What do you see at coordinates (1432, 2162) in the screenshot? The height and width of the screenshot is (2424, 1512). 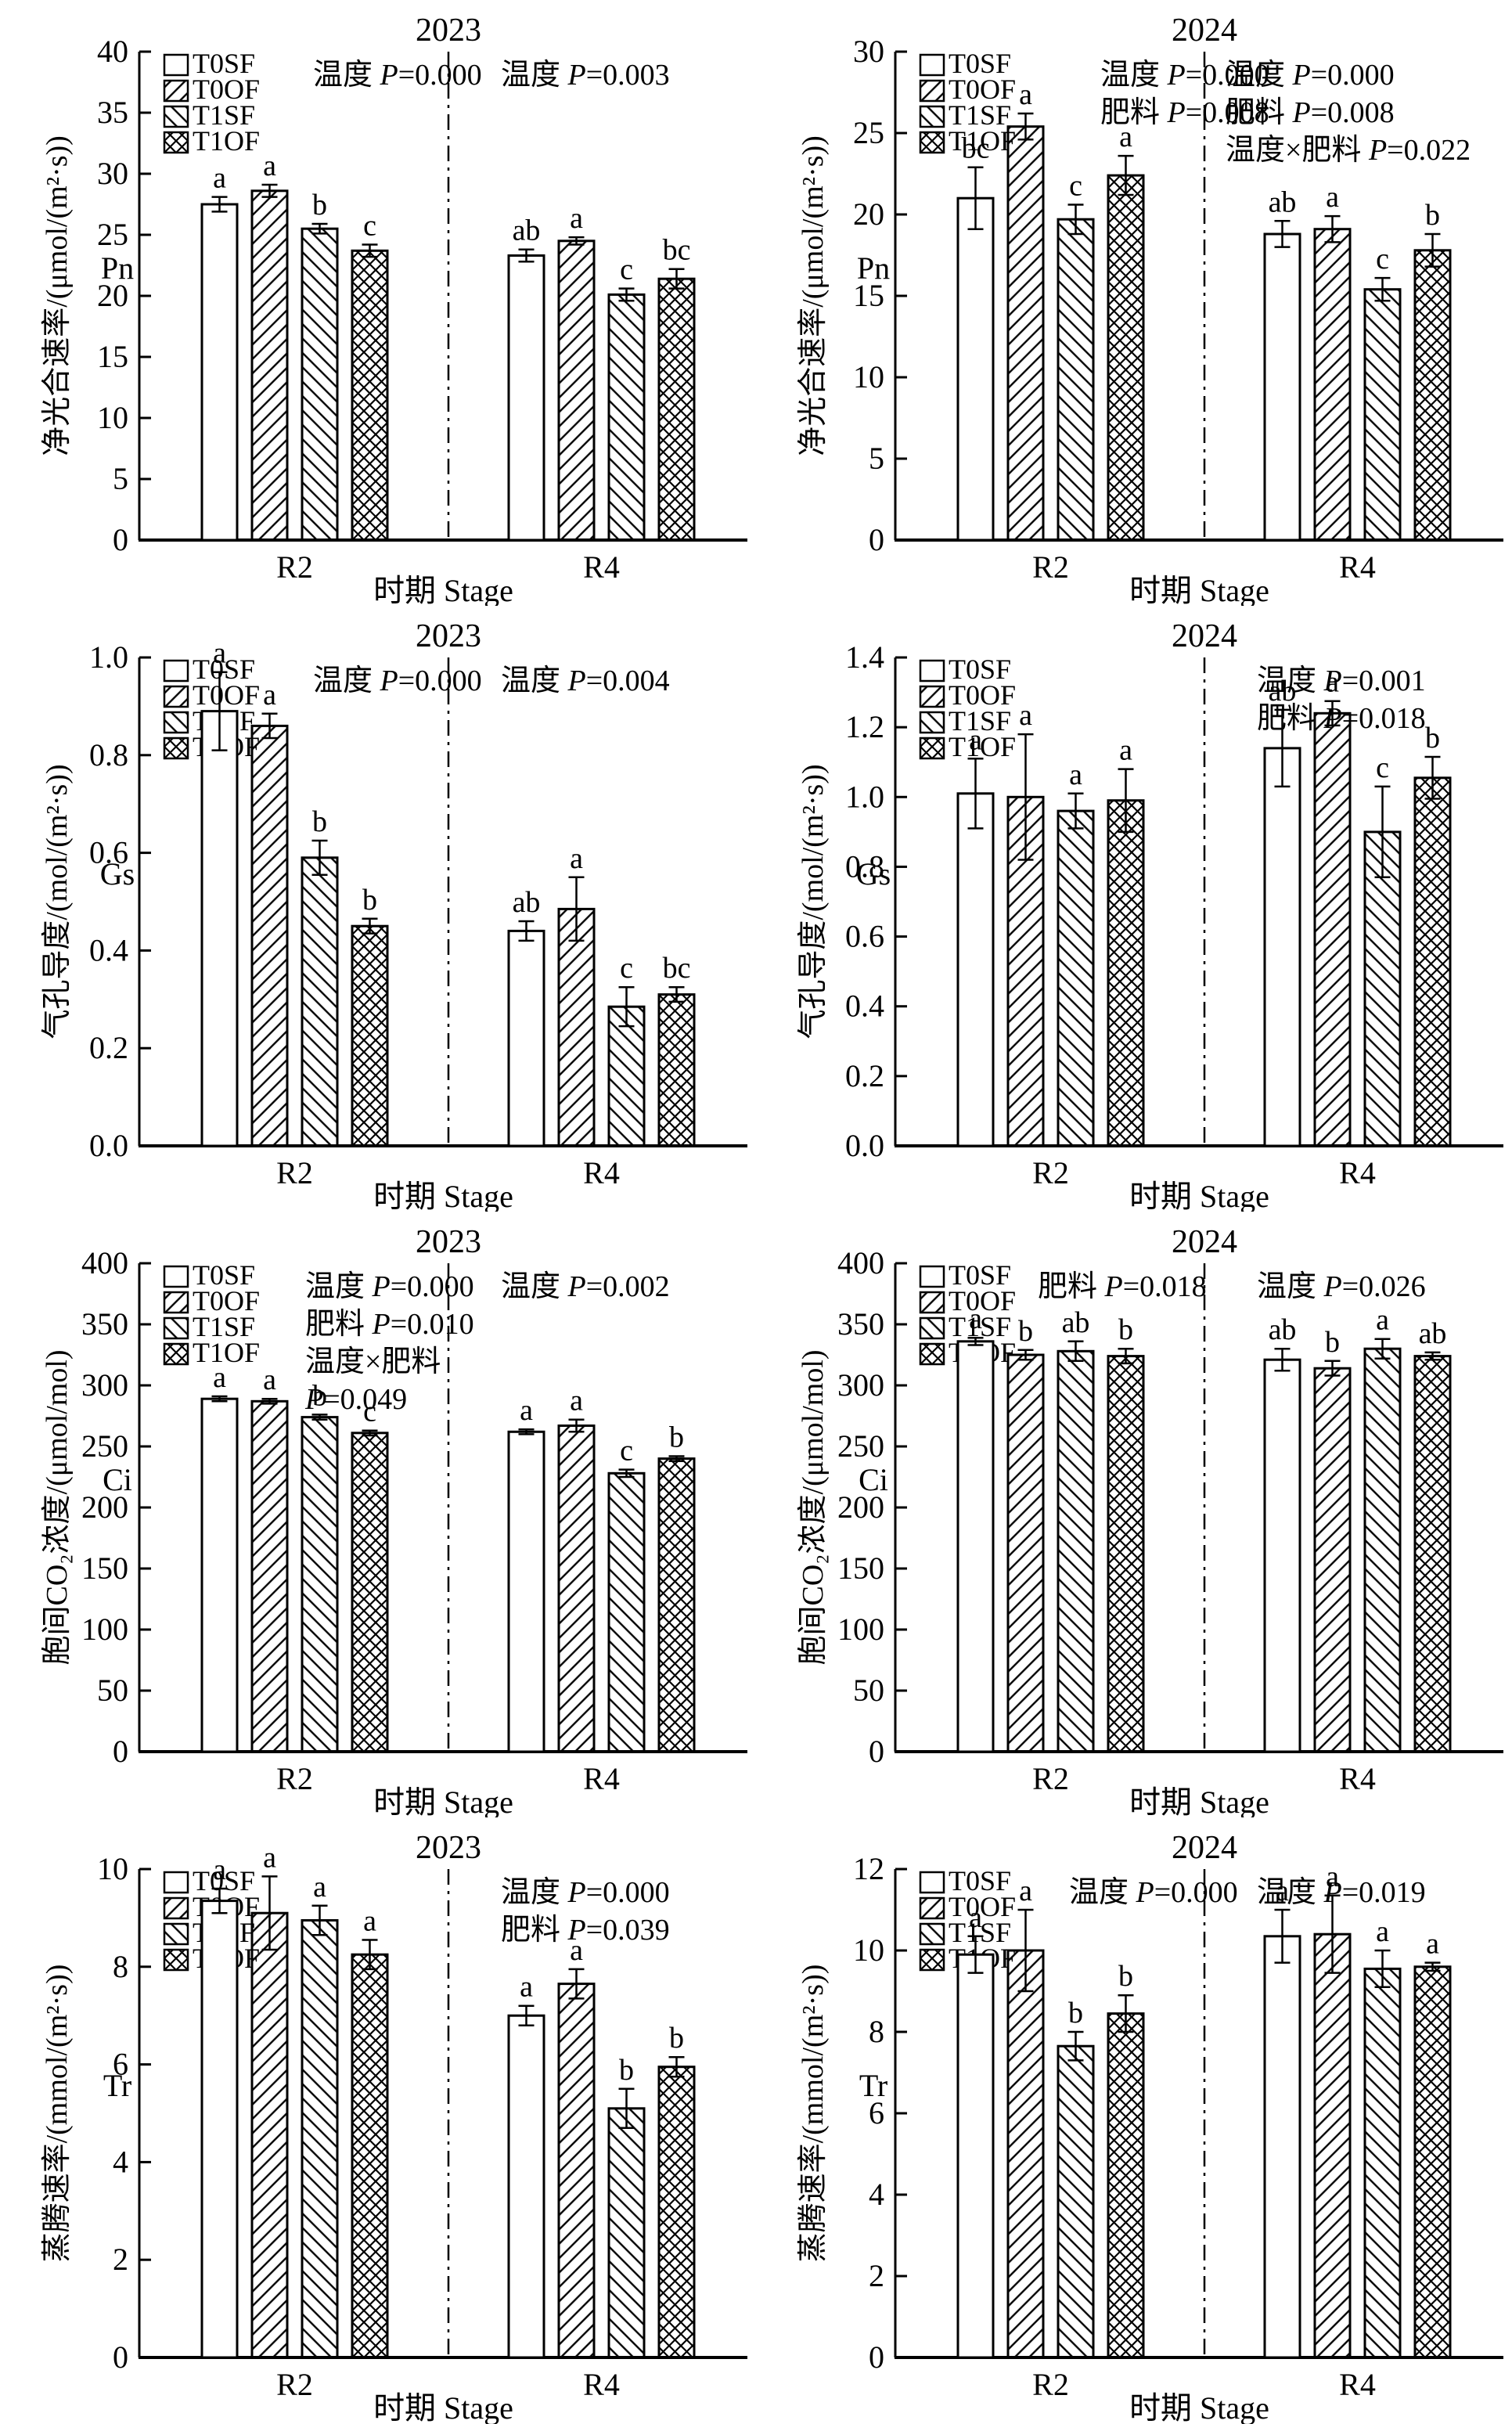 I see `bar-T1OF-R4` at bounding box center [1432, 2162].